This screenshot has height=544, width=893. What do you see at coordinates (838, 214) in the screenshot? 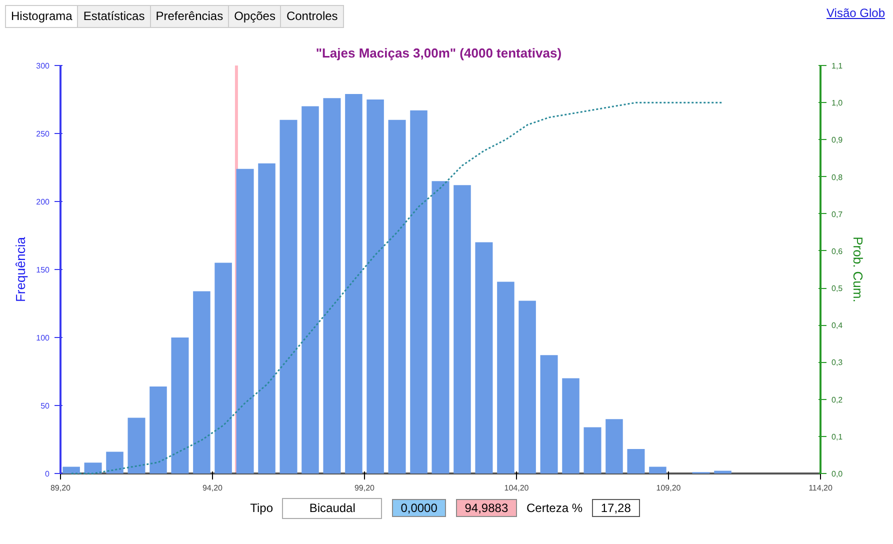
I see `y2-tick-label: 0,7` at bounding box center [838, 214].